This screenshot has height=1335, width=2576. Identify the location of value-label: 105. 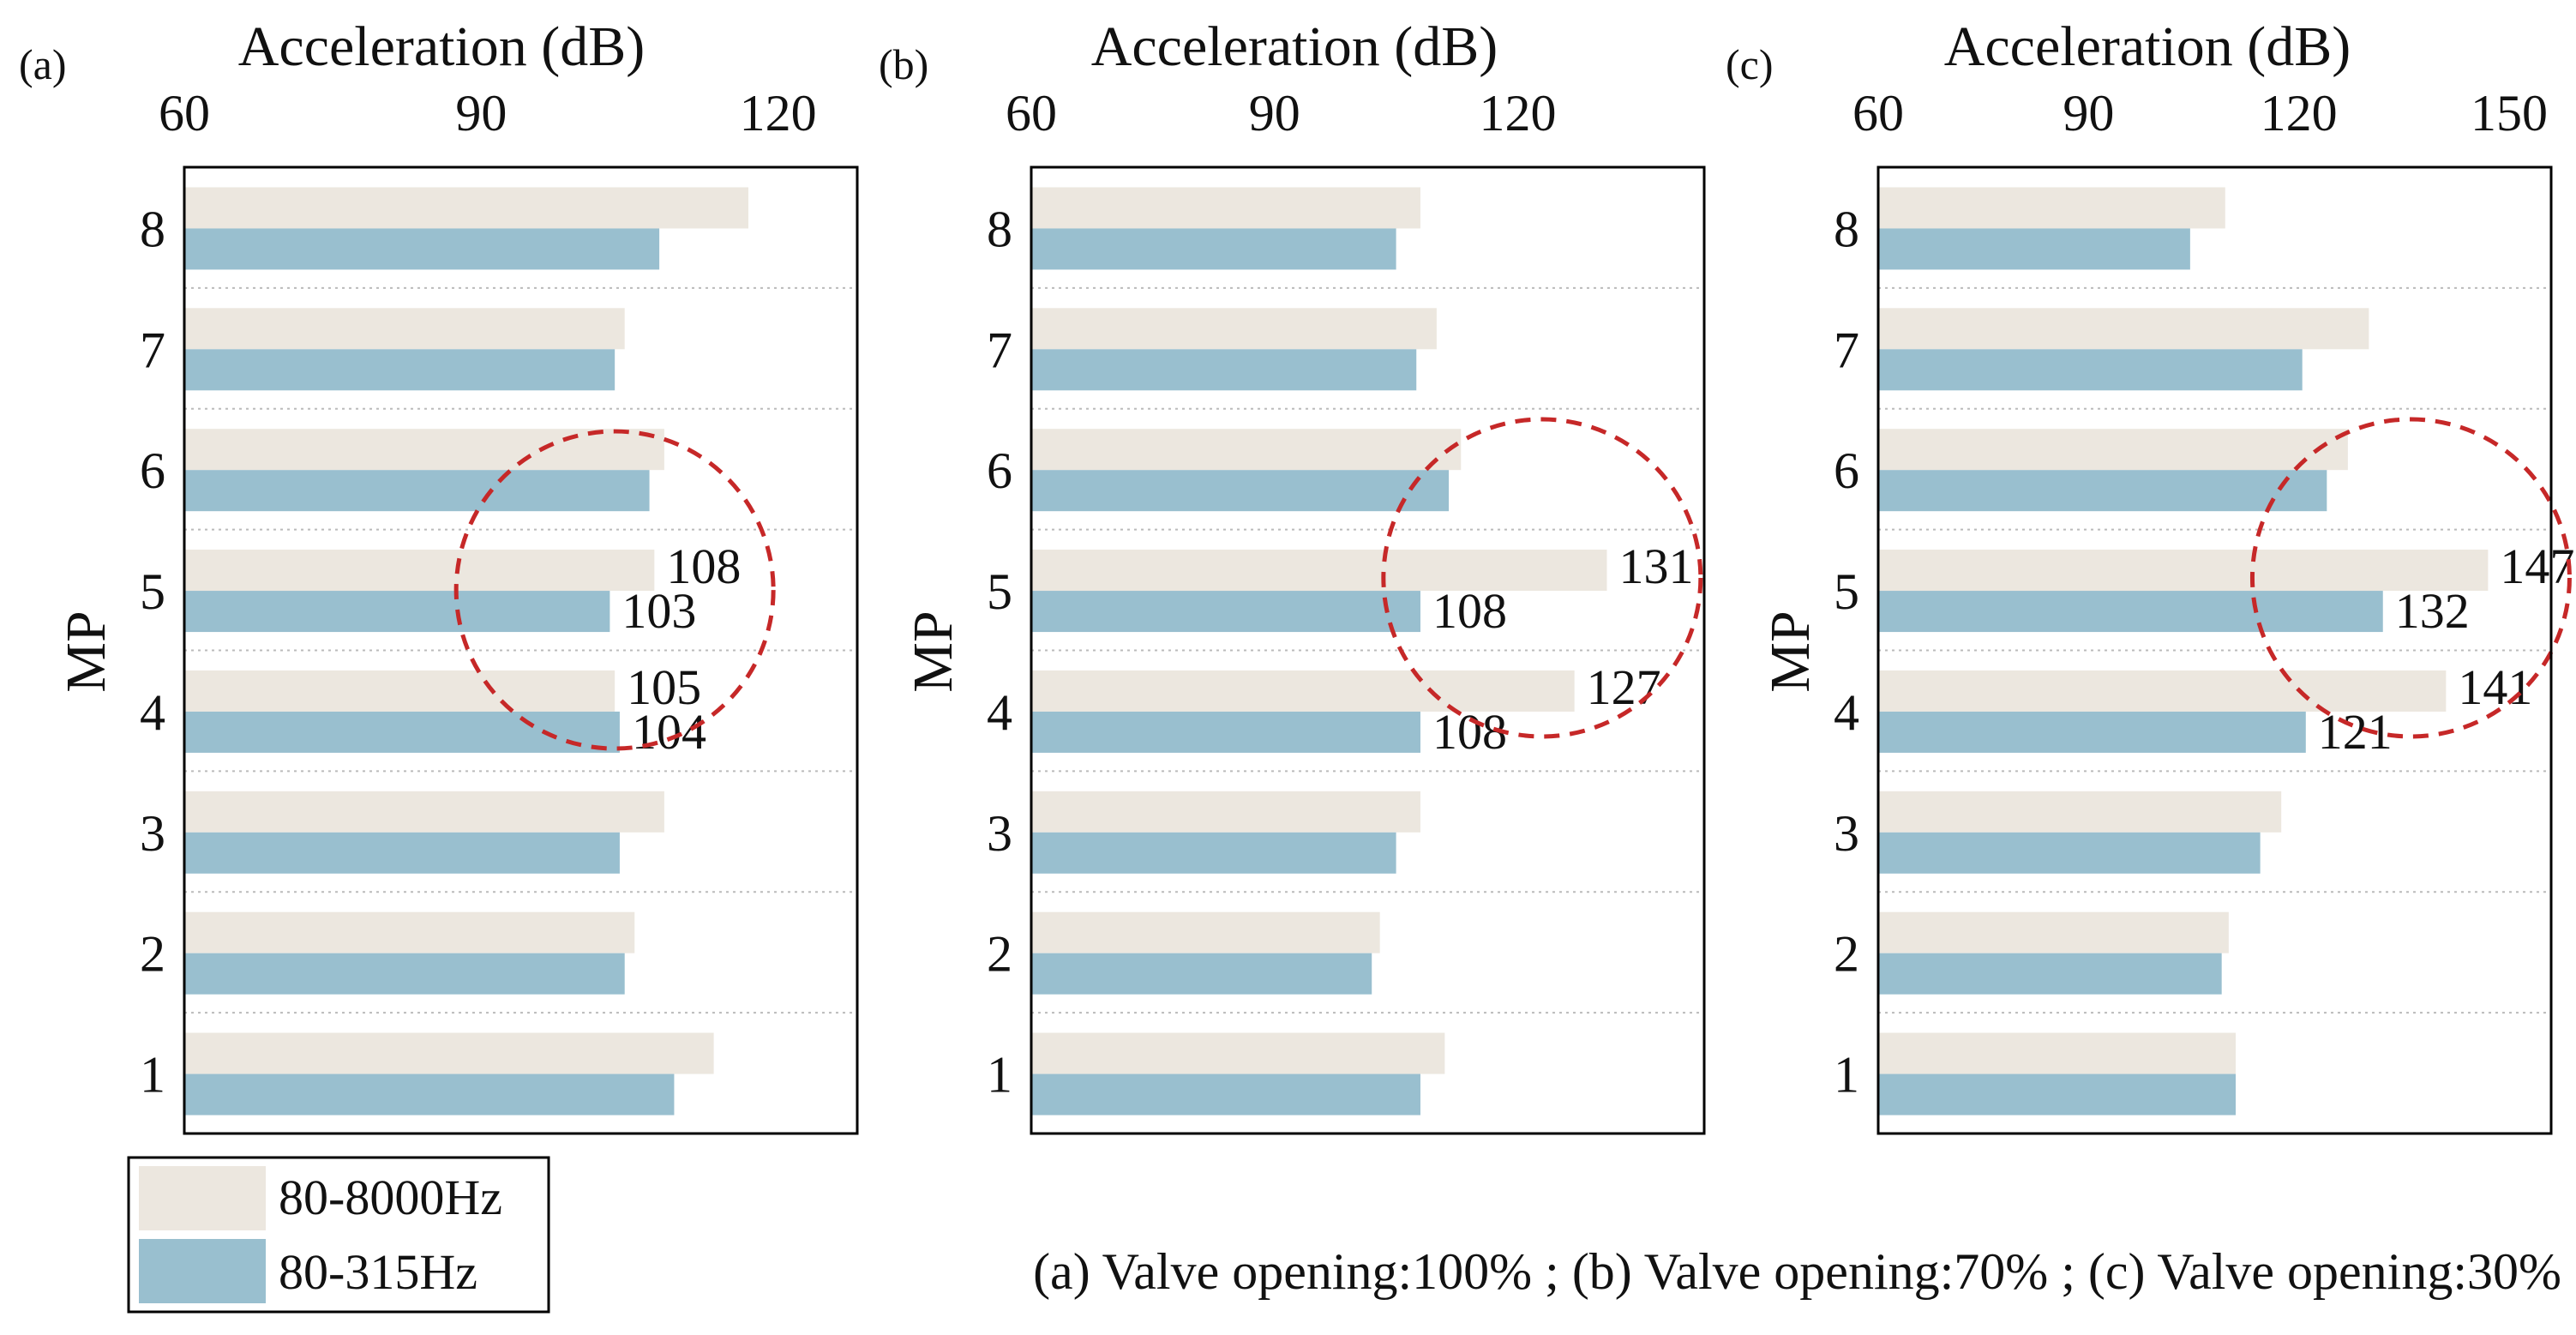
(664, 687).